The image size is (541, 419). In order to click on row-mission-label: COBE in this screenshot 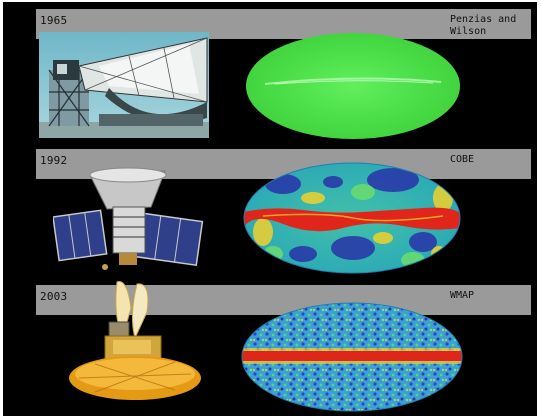, I will do `click(462, 159)`.